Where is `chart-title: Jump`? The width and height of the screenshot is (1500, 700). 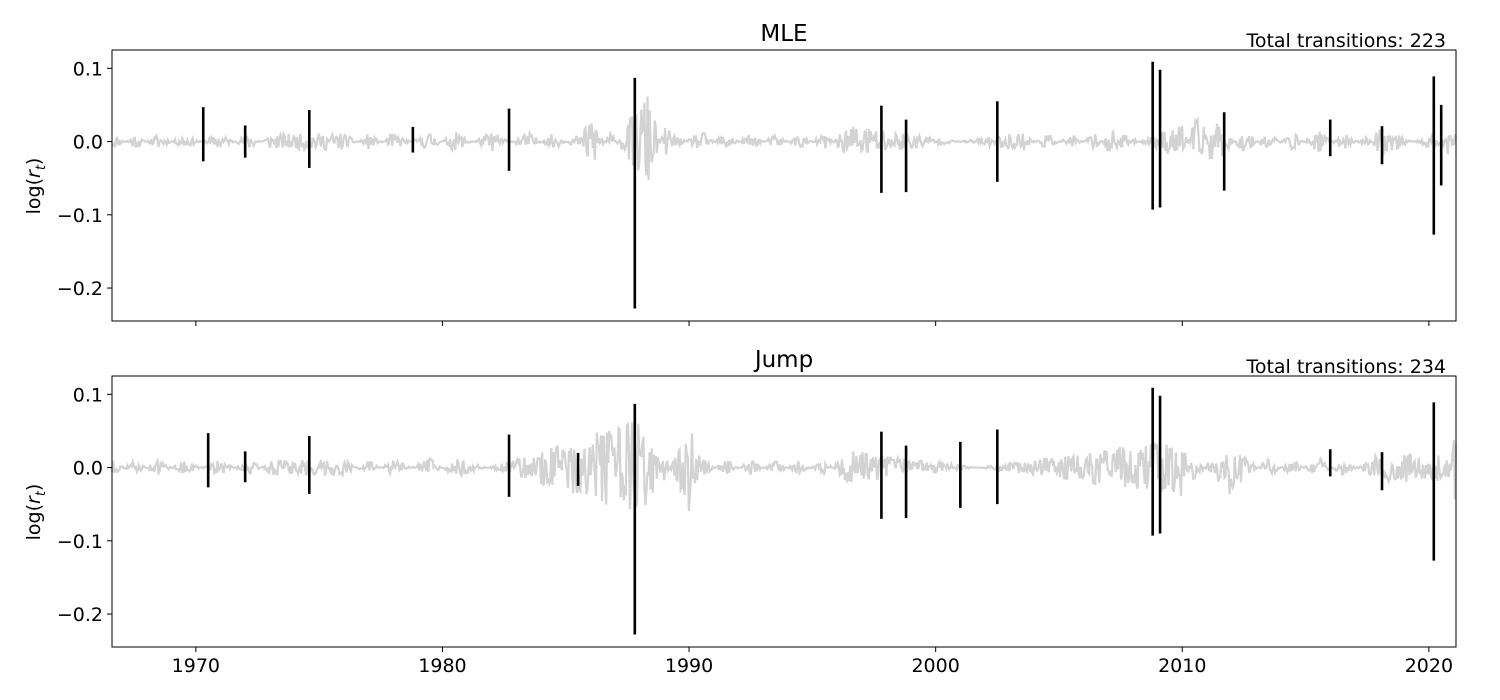
chart-title: Jump is located at coordinates (783, 360).